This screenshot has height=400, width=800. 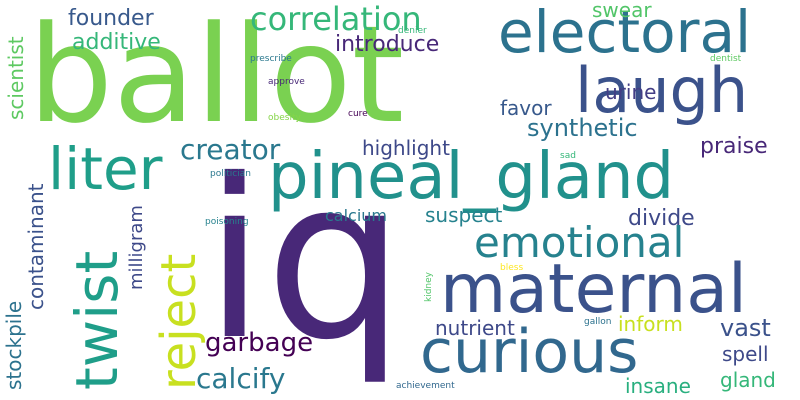 What do you see at coordinates (425, 386) in the screenshot?
I see `word-achievement: achievement` at bounding box center [425, 386].